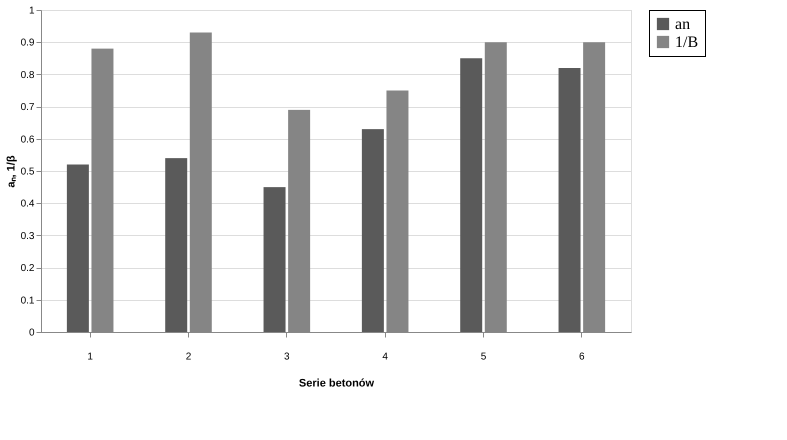 Image resolution: width=787 pixels, height=440 pixels. Describe the element at coordinates (27, 108) in the screenshot. I see `y-tick-label: 0.7` at that location.